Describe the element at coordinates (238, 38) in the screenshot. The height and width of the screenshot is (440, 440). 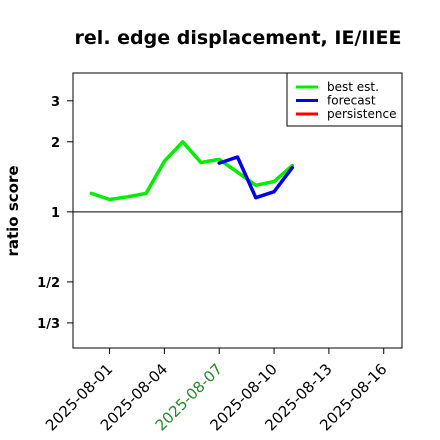
I see `chart-title: rel. edge displacement, IE/IIEE` at that location.